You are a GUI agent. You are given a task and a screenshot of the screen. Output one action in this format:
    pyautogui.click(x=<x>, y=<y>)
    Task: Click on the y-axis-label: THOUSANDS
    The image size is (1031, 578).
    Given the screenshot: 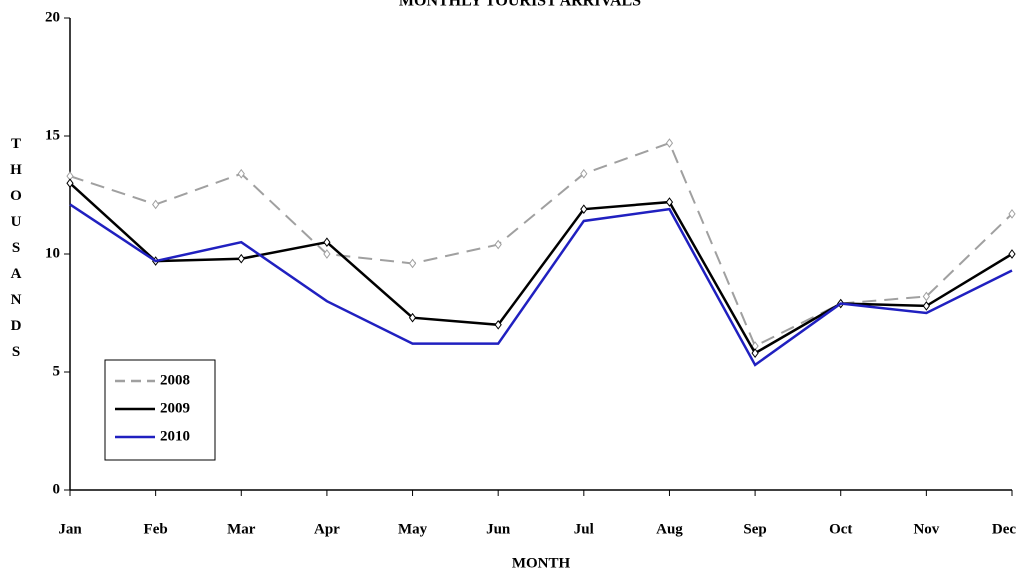 What is the action you would take?
    pyautogui.click(x=16, y=253)
    